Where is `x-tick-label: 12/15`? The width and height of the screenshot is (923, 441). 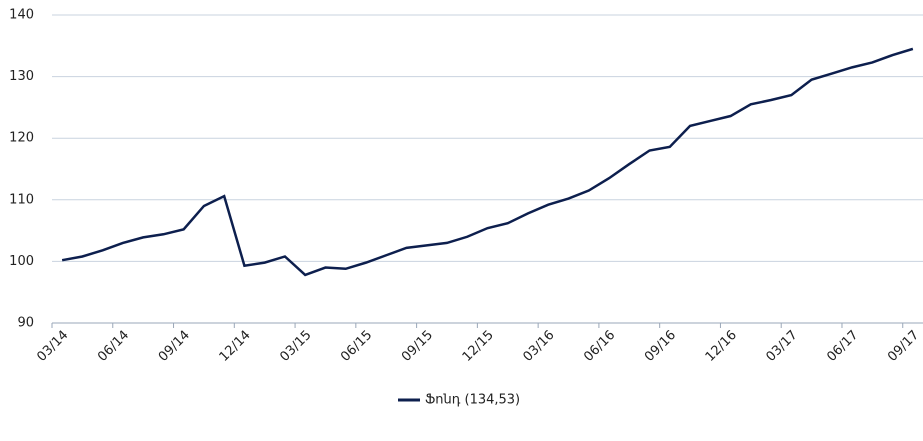 x-tick-label: 12/15 is located at coordinates (478, 346).